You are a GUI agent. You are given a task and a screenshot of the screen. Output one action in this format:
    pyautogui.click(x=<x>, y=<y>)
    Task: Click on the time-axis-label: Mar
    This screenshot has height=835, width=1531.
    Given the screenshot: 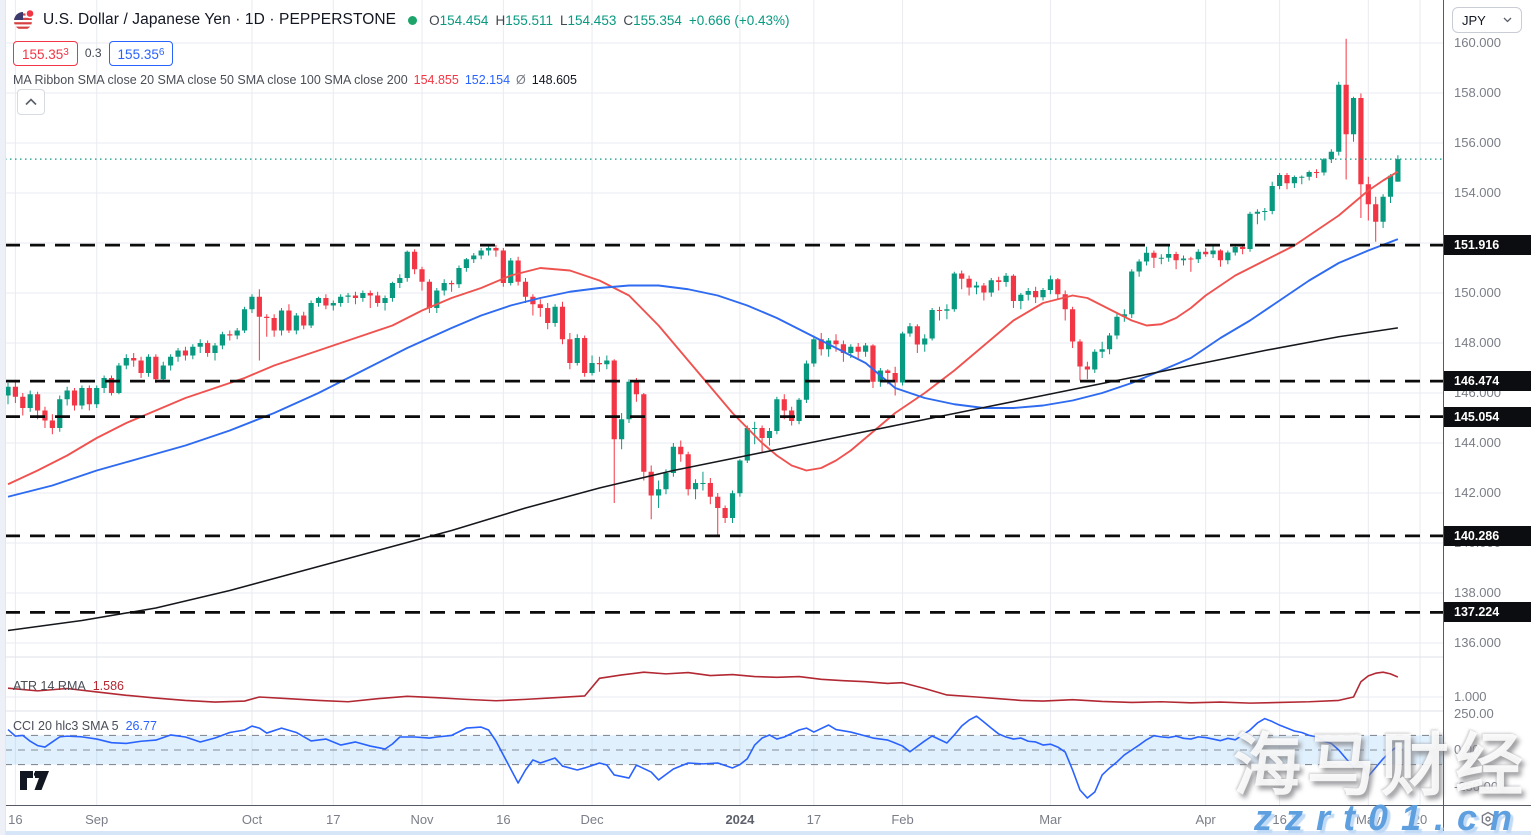 What is the action you would take?
    pyautogui.click(x=1050, y=819)
    